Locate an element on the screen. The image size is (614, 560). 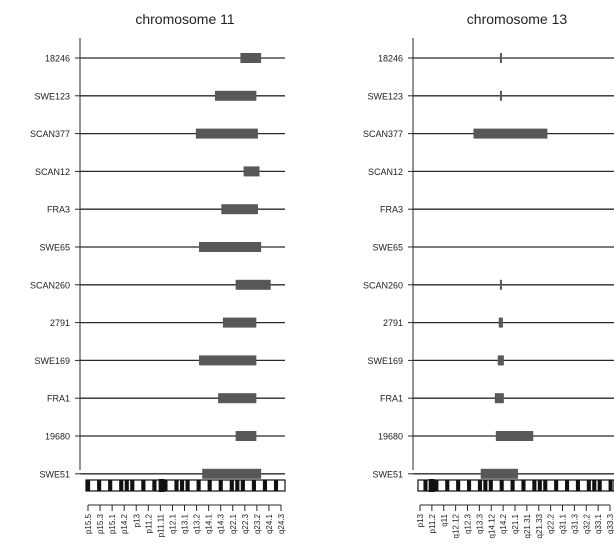
band-label: q22.2 is located at coordinates (551, 523).